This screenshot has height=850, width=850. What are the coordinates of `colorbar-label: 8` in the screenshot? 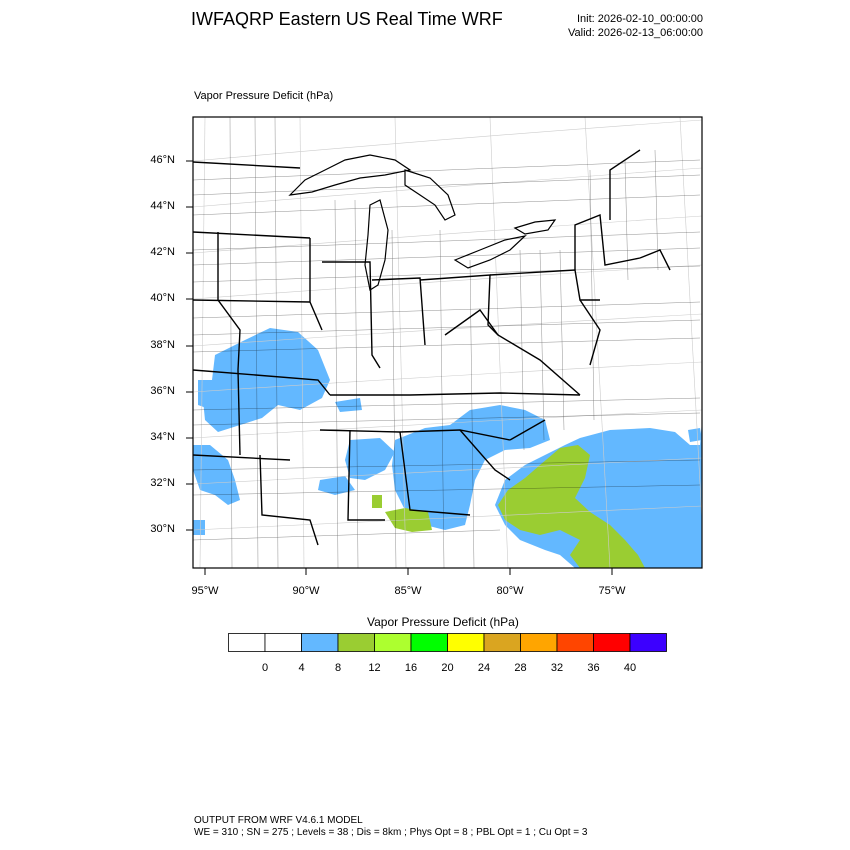 It's located at (338, 668).